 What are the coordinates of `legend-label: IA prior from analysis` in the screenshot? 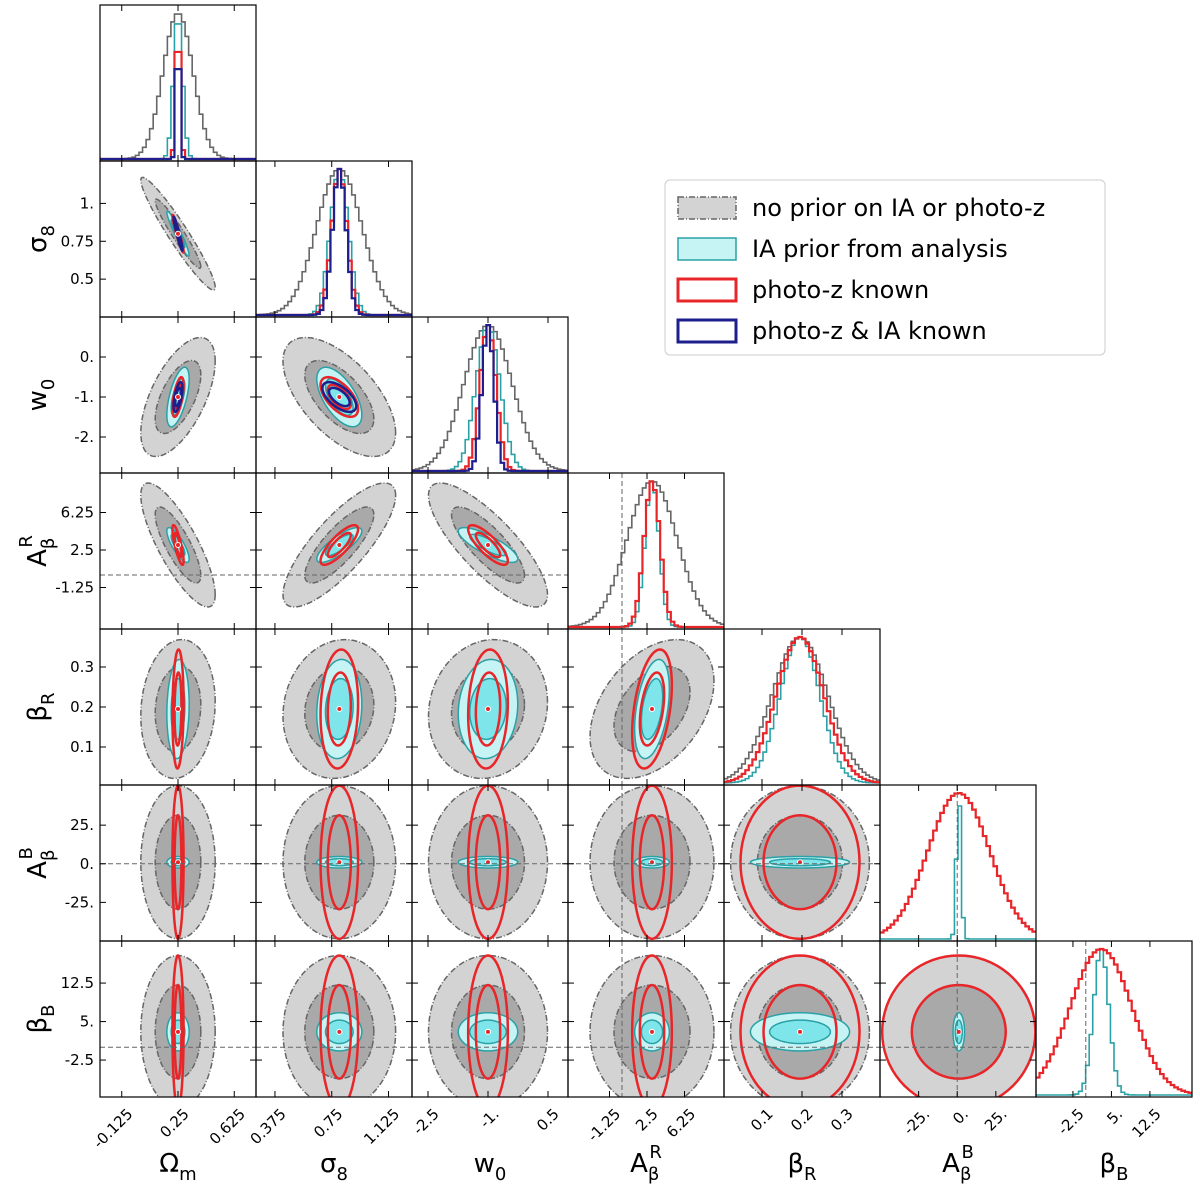 It's located at (880, 249).